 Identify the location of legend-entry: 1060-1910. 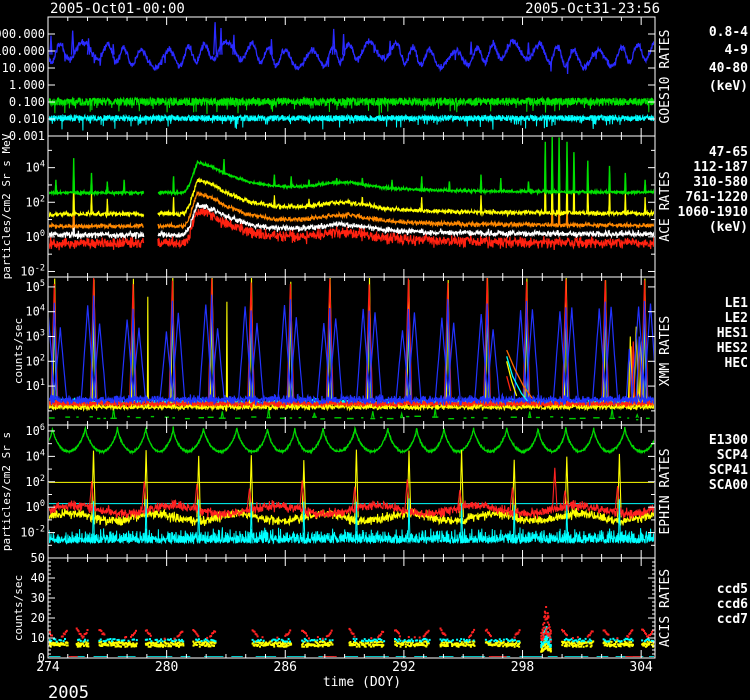
(713, 212).